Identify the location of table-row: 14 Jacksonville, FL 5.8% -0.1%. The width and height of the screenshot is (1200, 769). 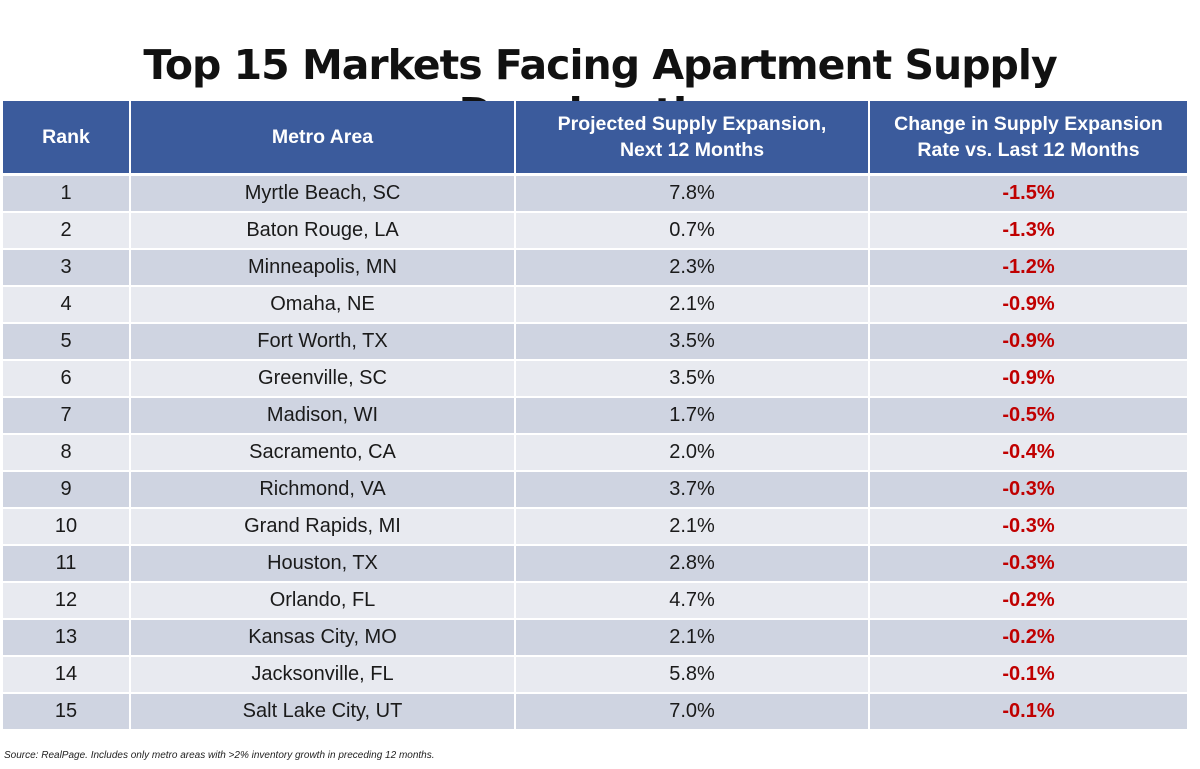
(595, 675).